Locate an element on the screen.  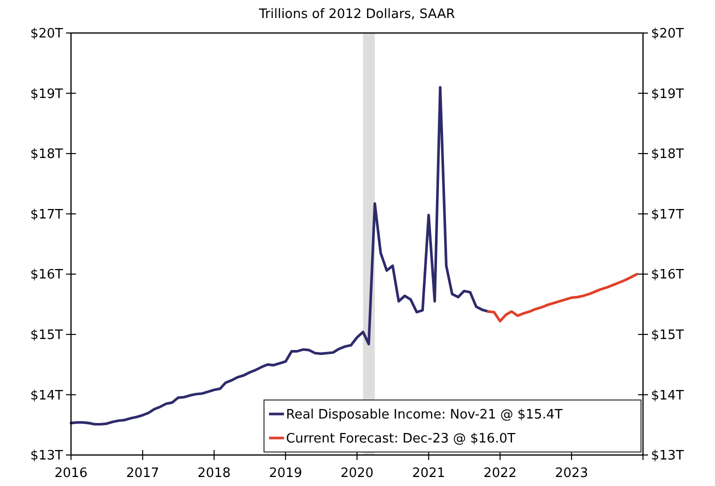
y-tick-label: $14T is located at coordinates (47, 396).